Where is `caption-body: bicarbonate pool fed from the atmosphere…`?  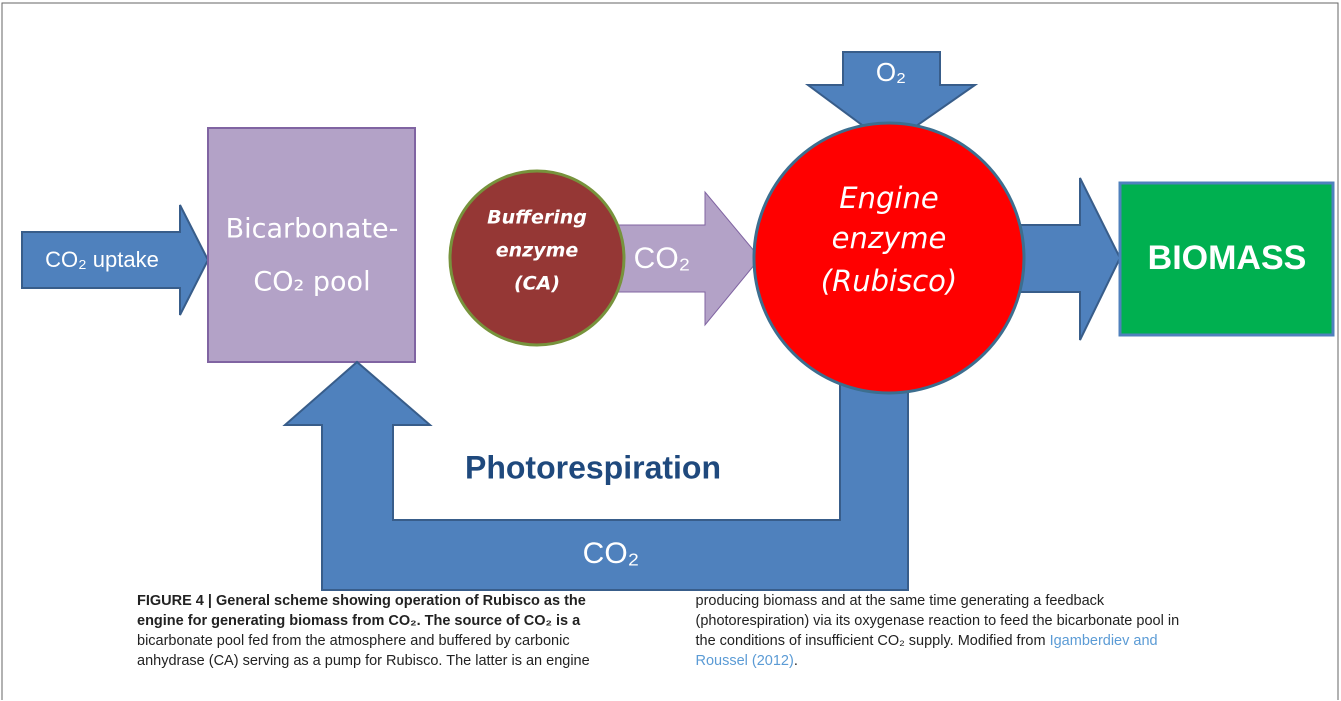 caption-body: bicarbonate pool fed from the atmosphere… is located at coordinates (658, 631).